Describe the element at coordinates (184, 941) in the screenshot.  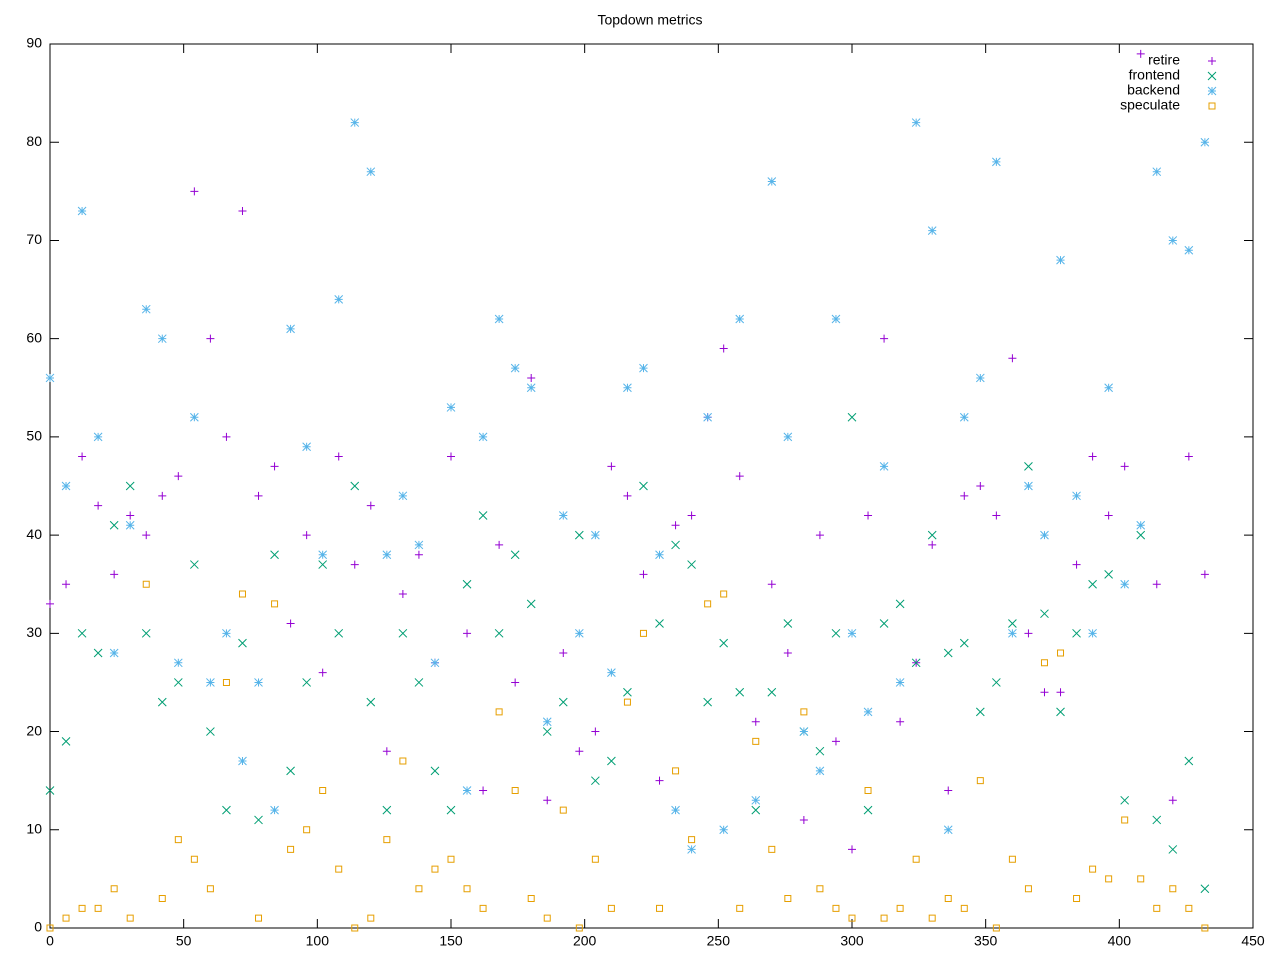
I see `x-tick-label: 50` at that location.